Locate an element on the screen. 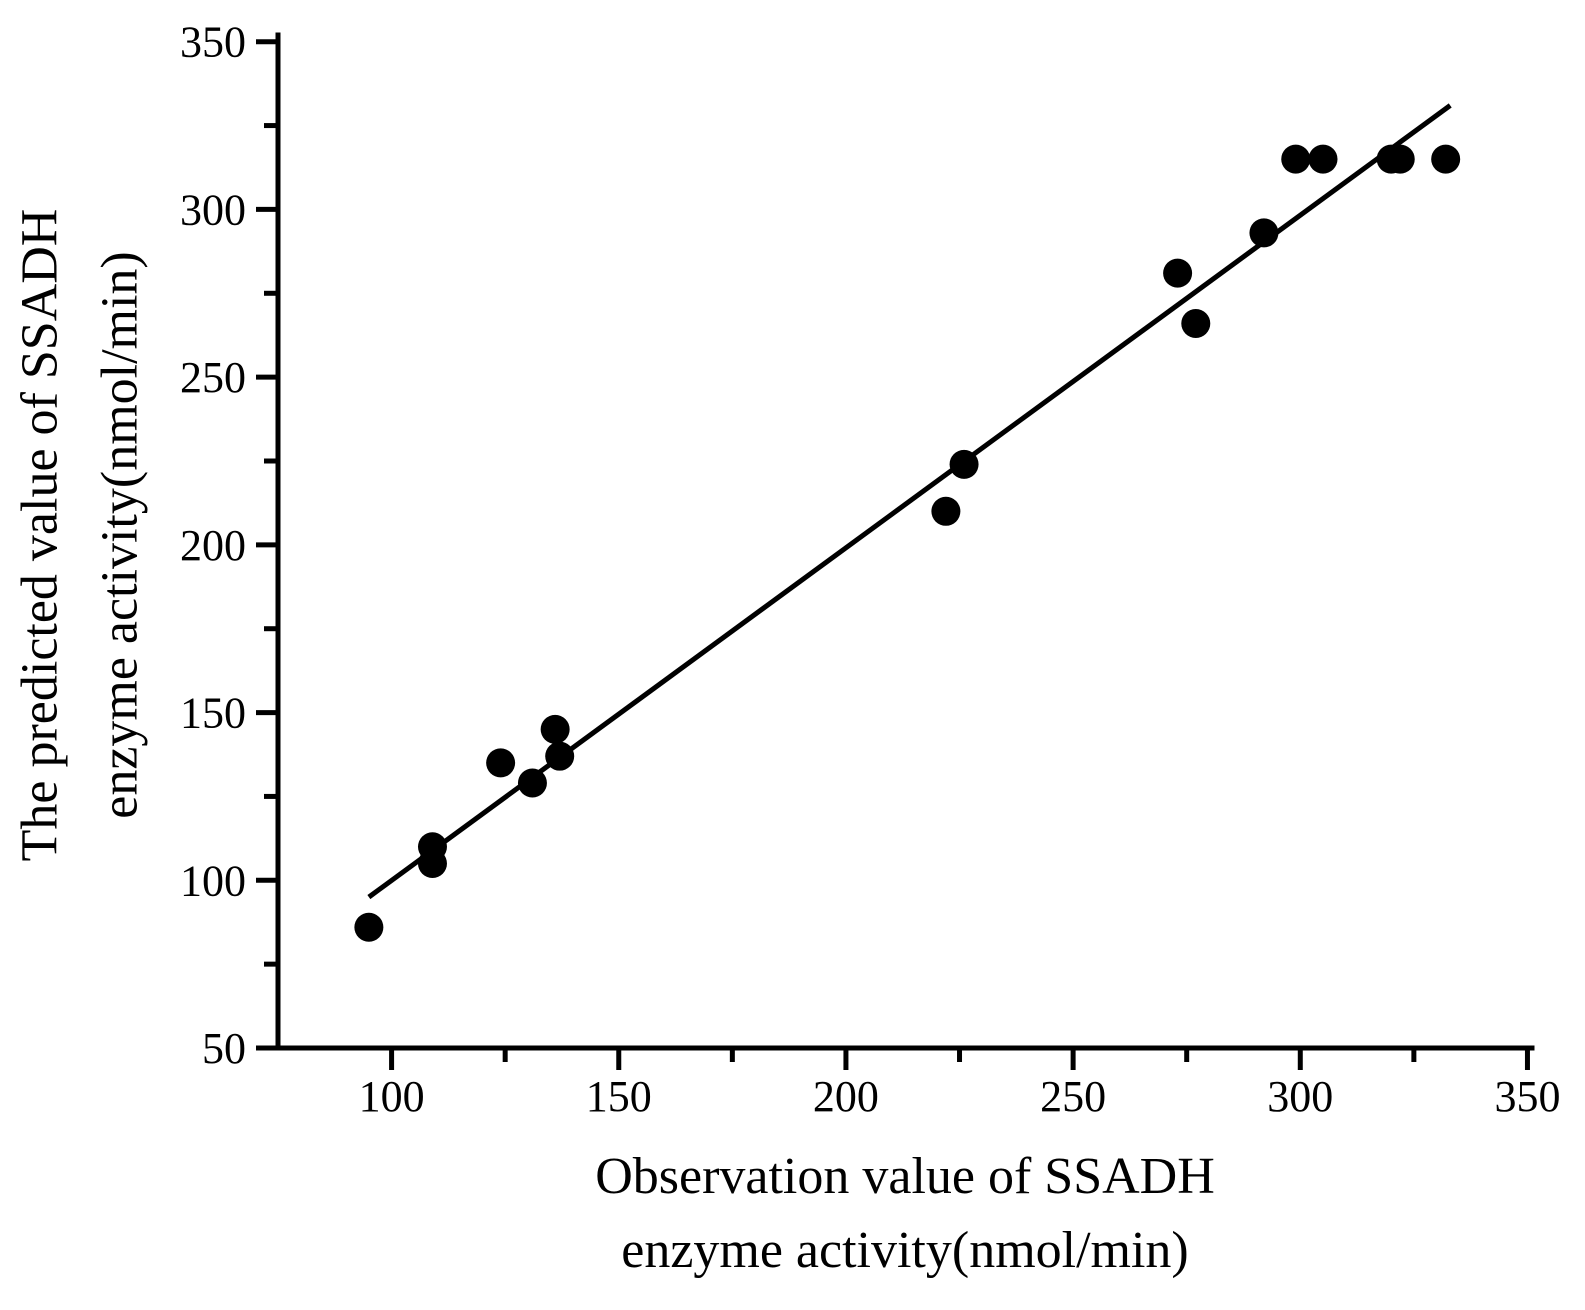  x-axis-title-line-1: Observation value of SSADH is located at coordinates (905, 1176).